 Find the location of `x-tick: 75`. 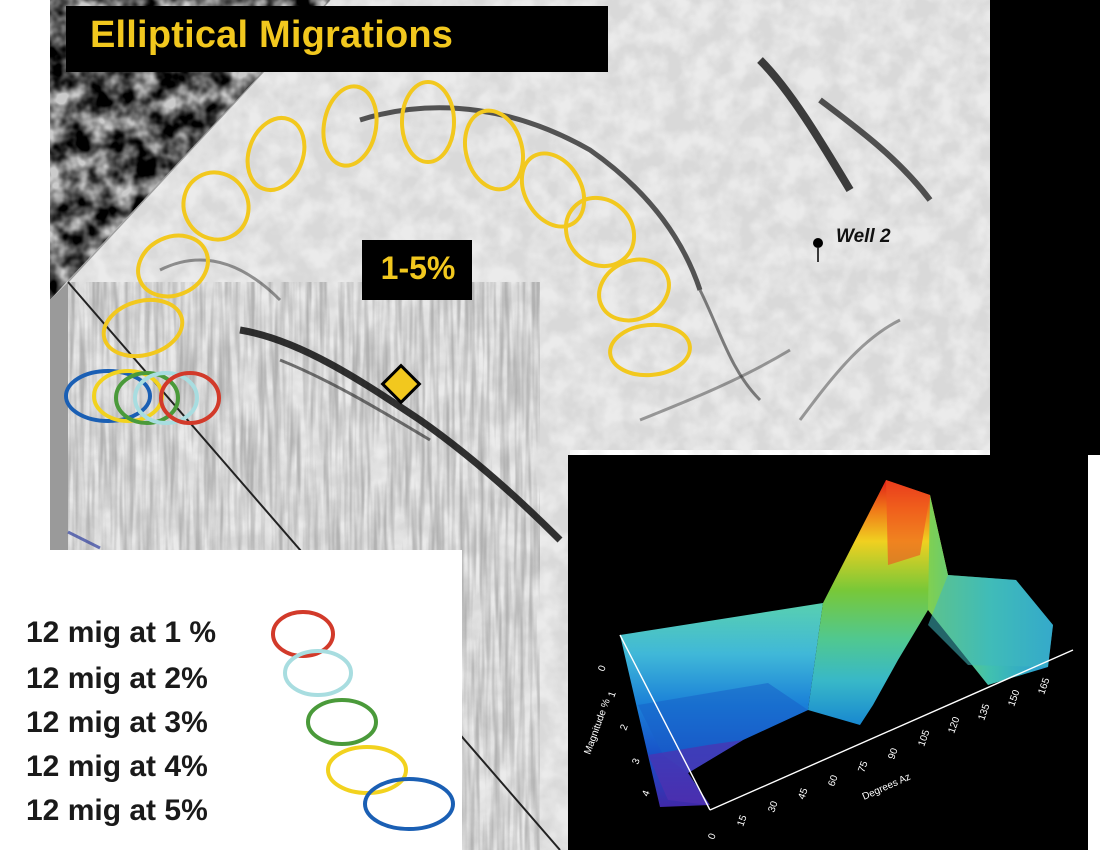

x-tick: 75 is located at coordinates (863, 766).